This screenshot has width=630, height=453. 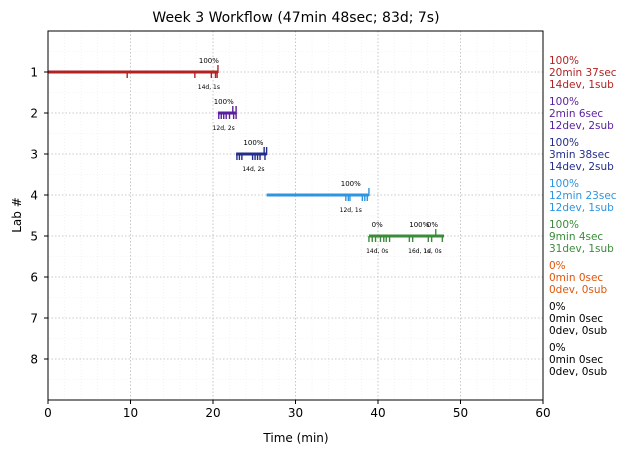 I want to click on annotation-dev-sub: 16d, 1s, so click(x=419, y=251).